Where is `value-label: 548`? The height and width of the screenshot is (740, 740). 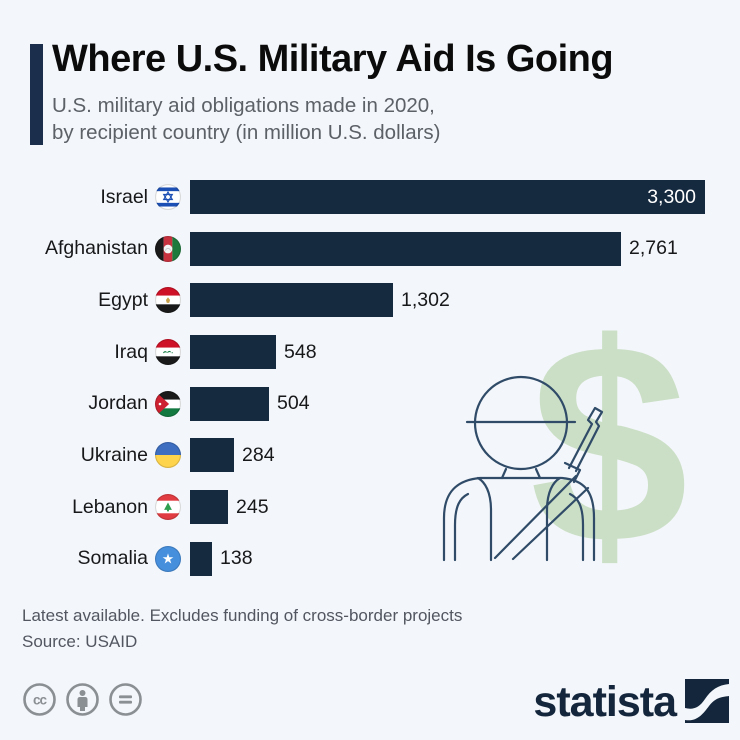
value-label: 548 is located at coordinates (300, 351).